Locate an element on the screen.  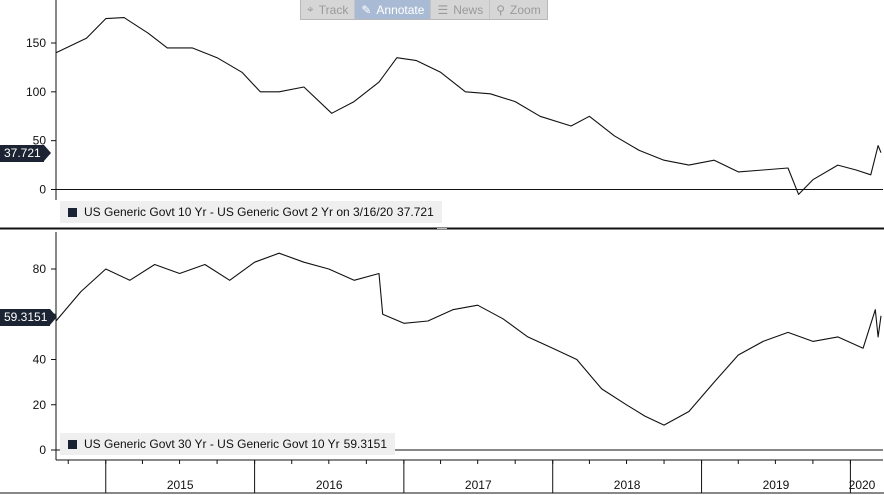
annotate-label: Annotate is located at coordinates (400, 9).